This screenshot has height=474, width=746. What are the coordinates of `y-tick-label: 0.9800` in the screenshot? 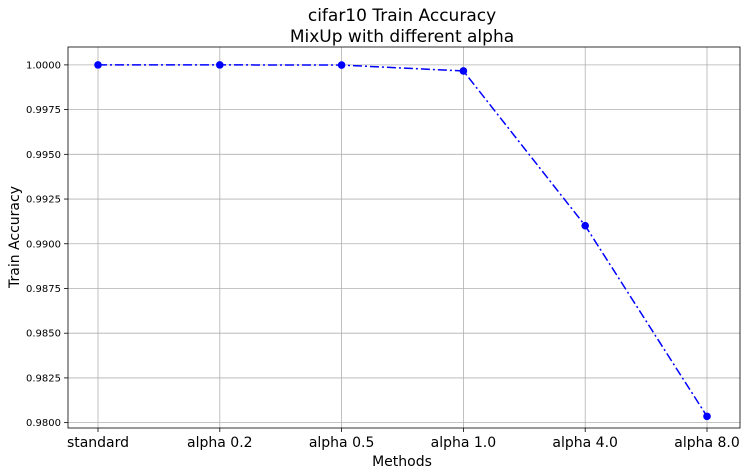 It's located at (43, 423).